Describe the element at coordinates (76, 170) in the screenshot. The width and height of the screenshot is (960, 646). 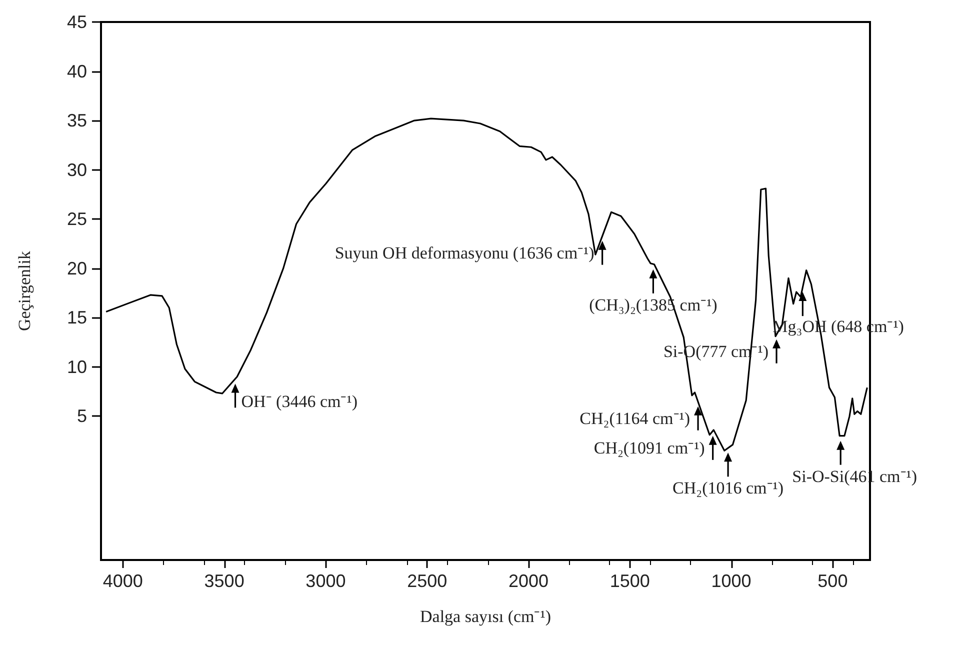
I see `y-tick-label: 30` at that location.